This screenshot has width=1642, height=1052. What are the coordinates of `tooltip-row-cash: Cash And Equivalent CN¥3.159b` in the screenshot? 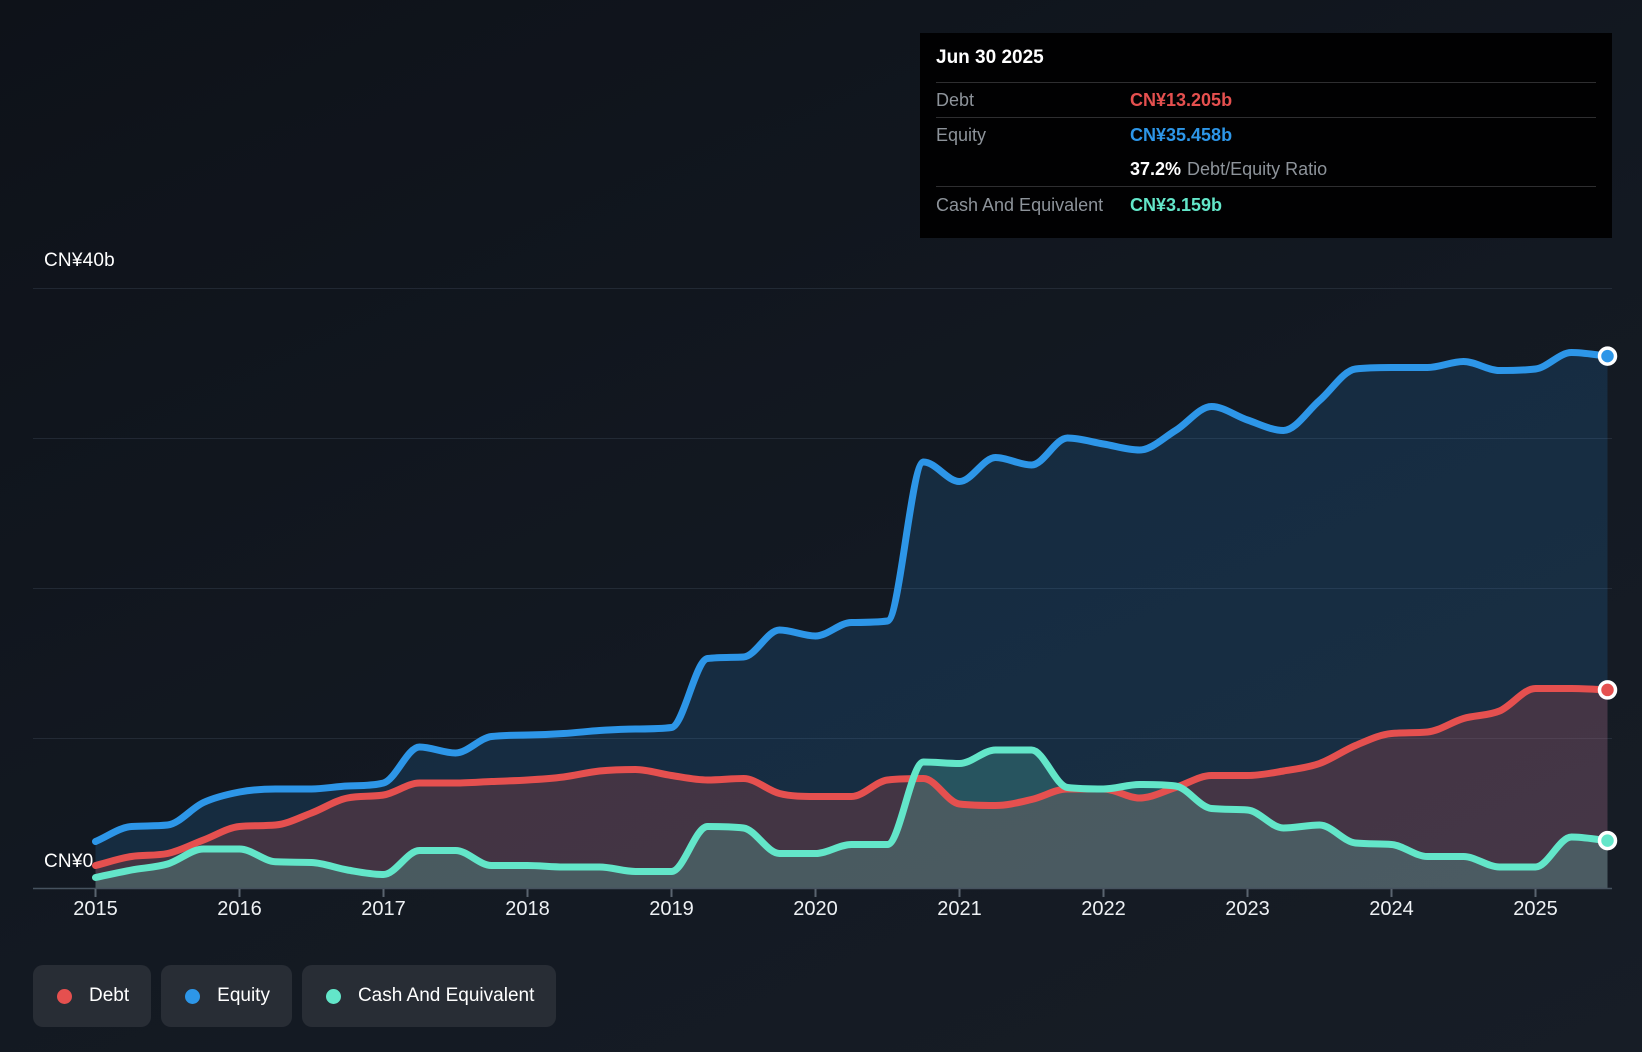 It's located at (1266, 205).